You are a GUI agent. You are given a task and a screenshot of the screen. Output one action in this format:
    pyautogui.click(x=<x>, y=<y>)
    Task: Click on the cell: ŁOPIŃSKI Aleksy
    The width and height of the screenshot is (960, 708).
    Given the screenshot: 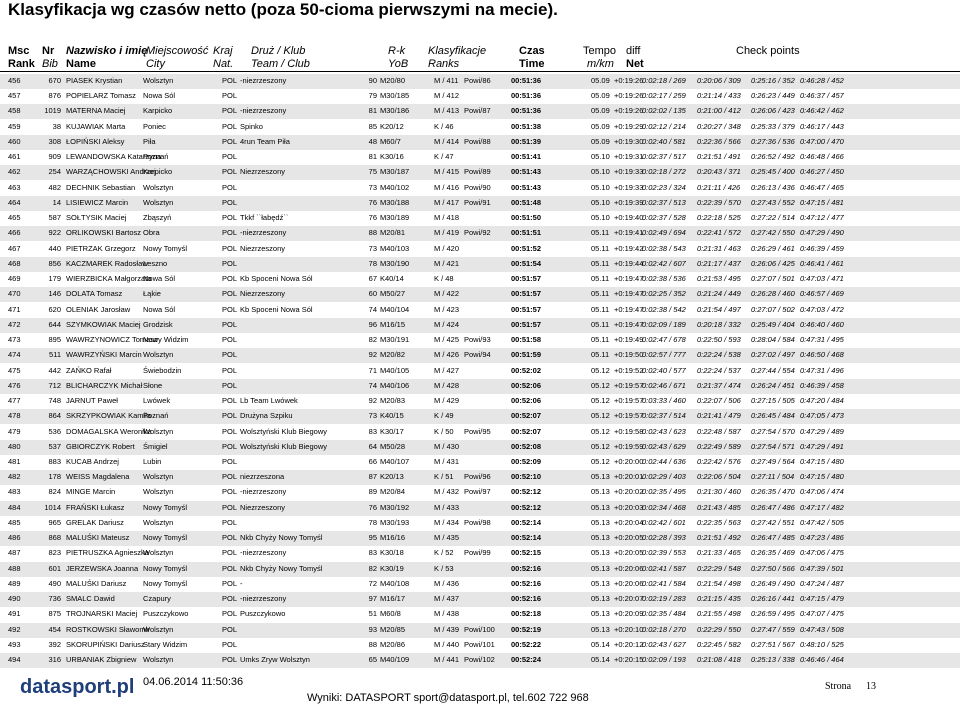 What is the action you would take?
    pyautogui.click(x=95, y=141)
    